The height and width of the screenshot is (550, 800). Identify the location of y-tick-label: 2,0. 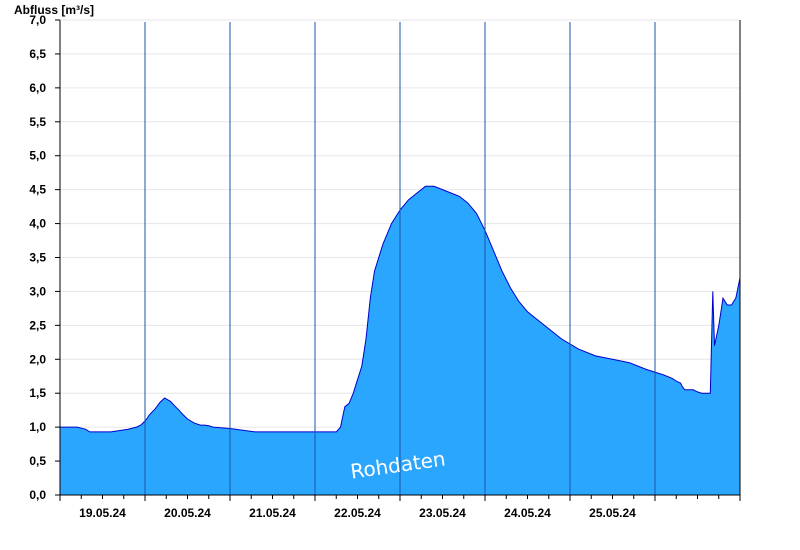
(37, 359).